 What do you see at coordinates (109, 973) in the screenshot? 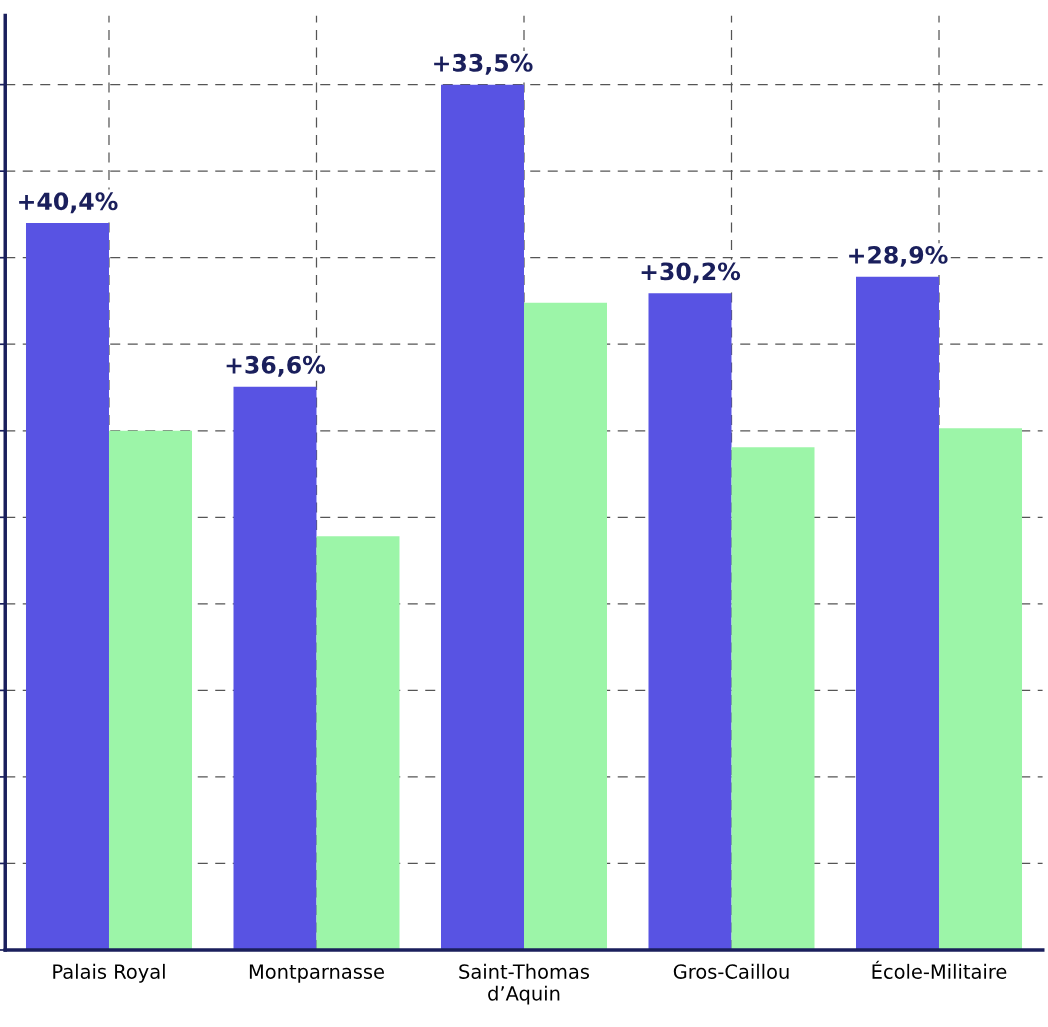
I see `x-tick-label: Palais Royal` at bounding box center [109, 973].